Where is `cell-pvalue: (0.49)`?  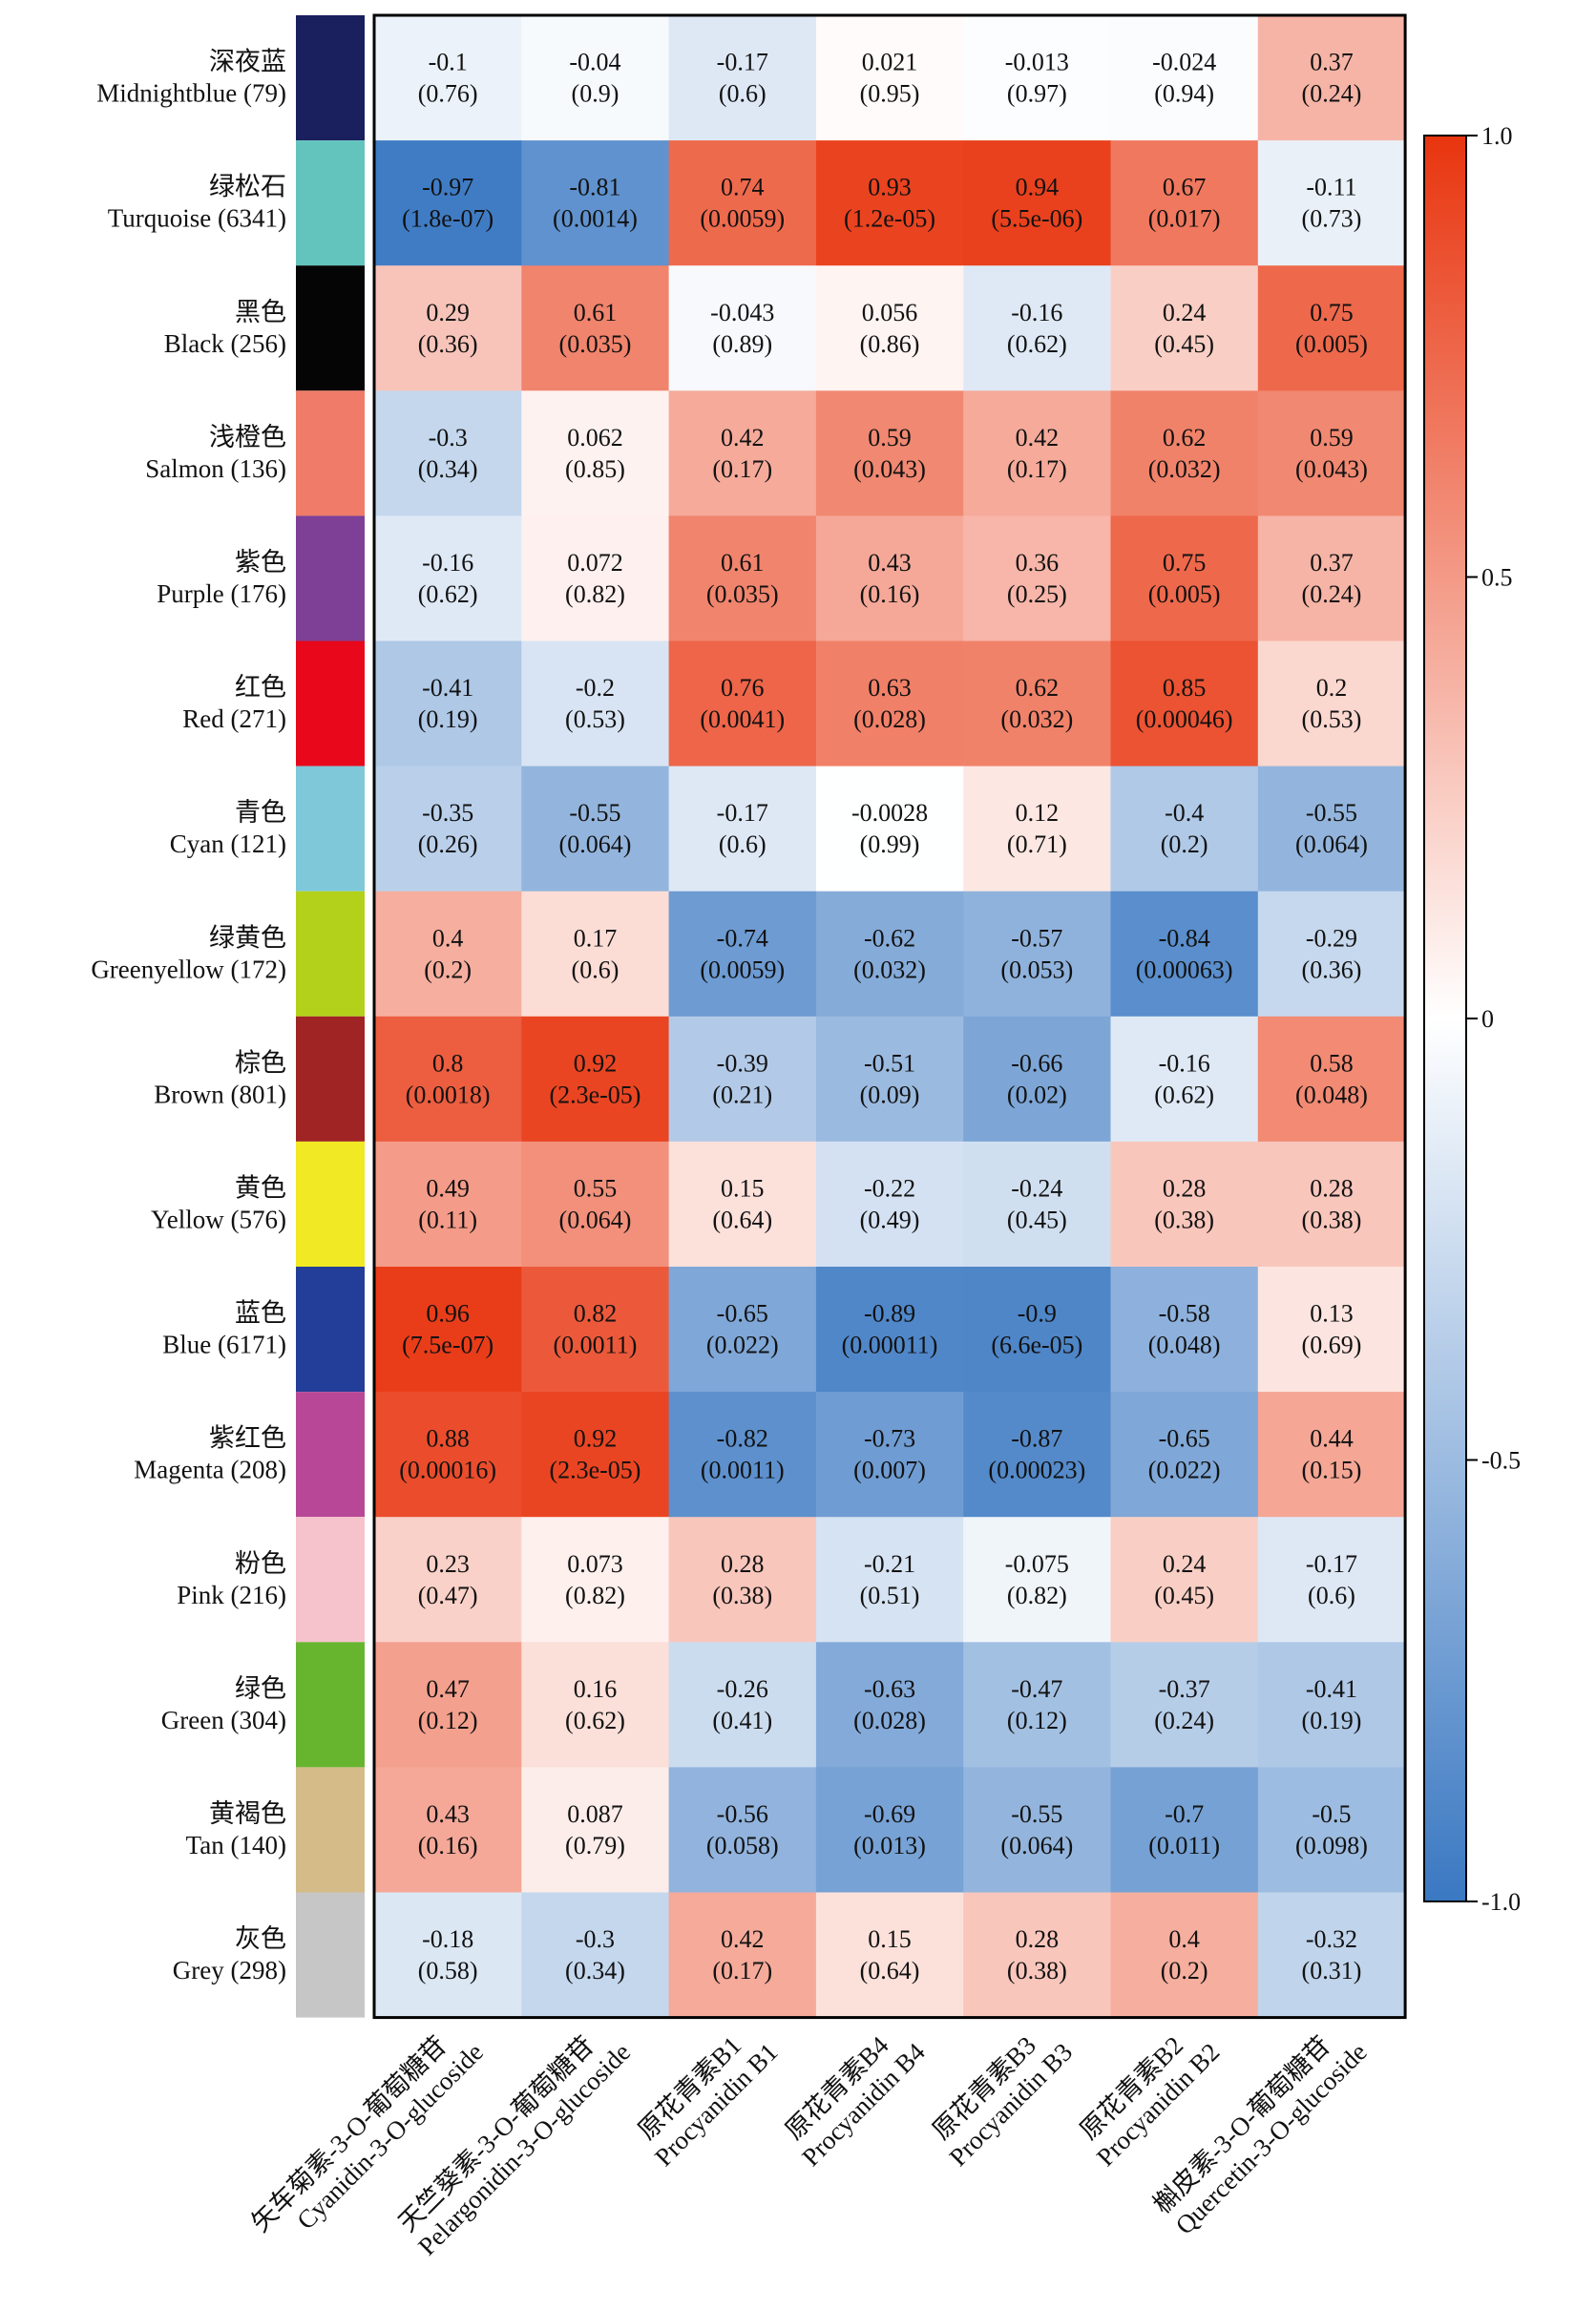 cell-pvalue: (0.49) is located at coordinates (890, 1220).